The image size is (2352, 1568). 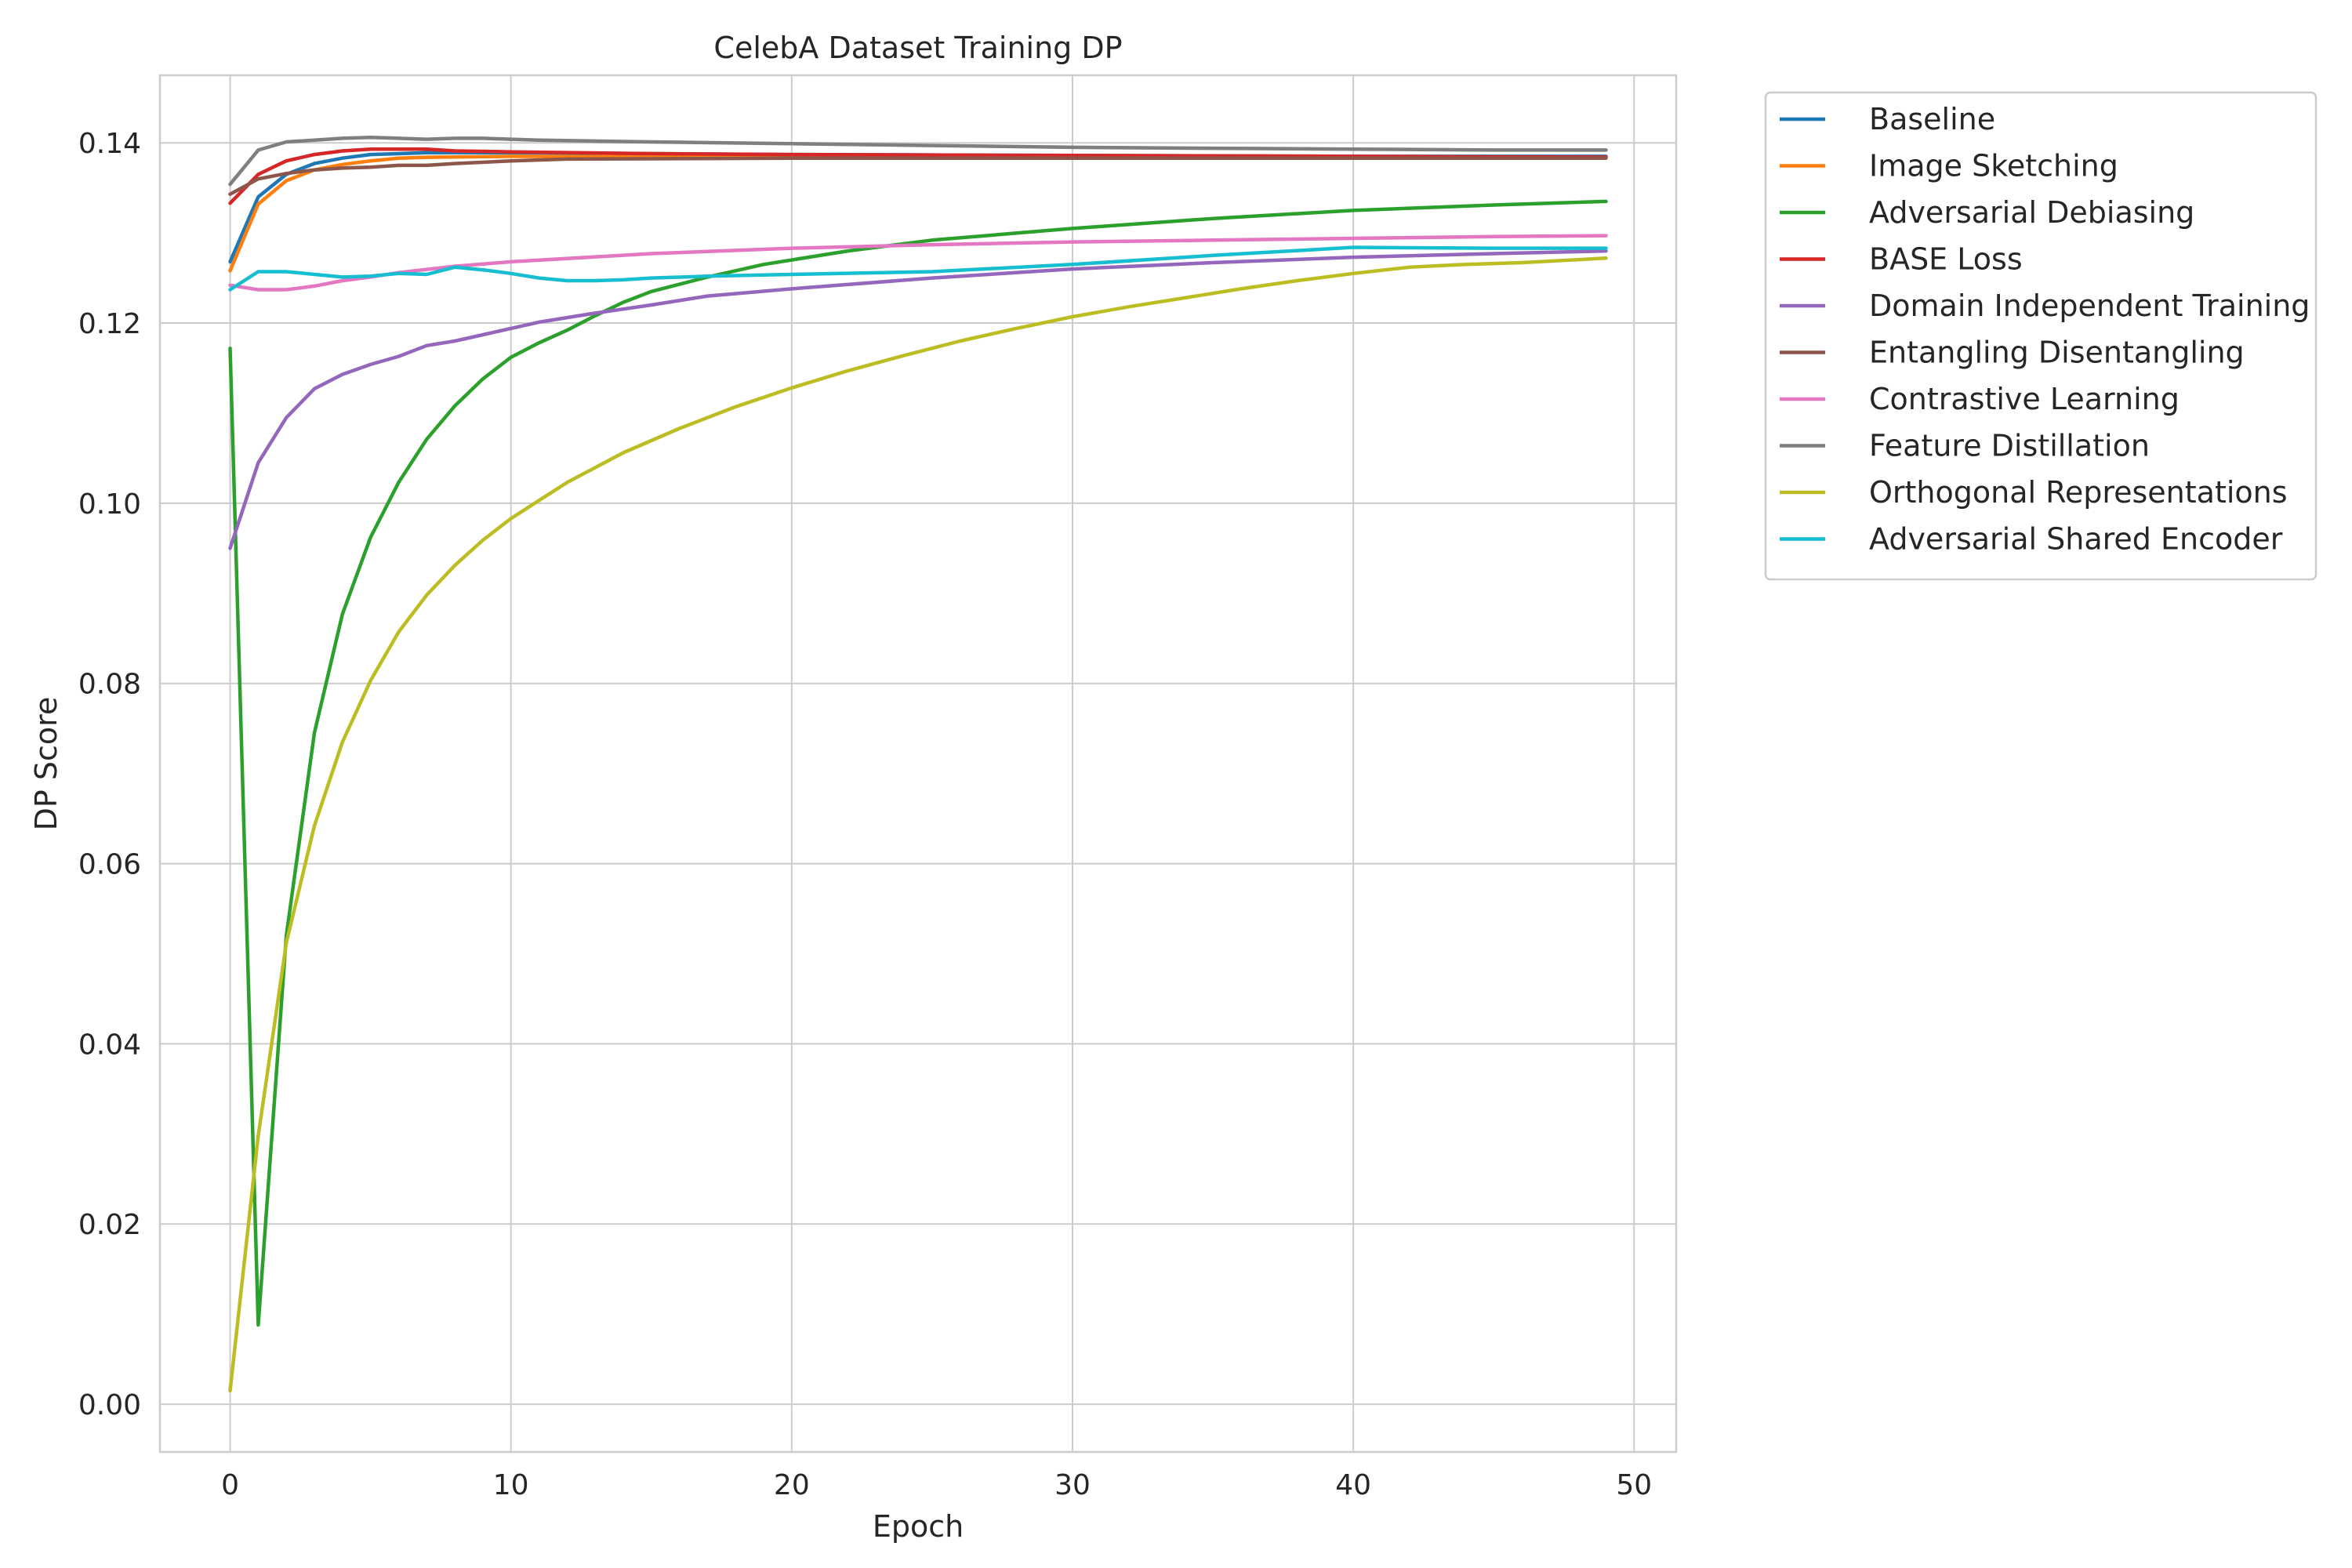 I want to click on x-tick-label: 20, so click(x=792, y=1485).